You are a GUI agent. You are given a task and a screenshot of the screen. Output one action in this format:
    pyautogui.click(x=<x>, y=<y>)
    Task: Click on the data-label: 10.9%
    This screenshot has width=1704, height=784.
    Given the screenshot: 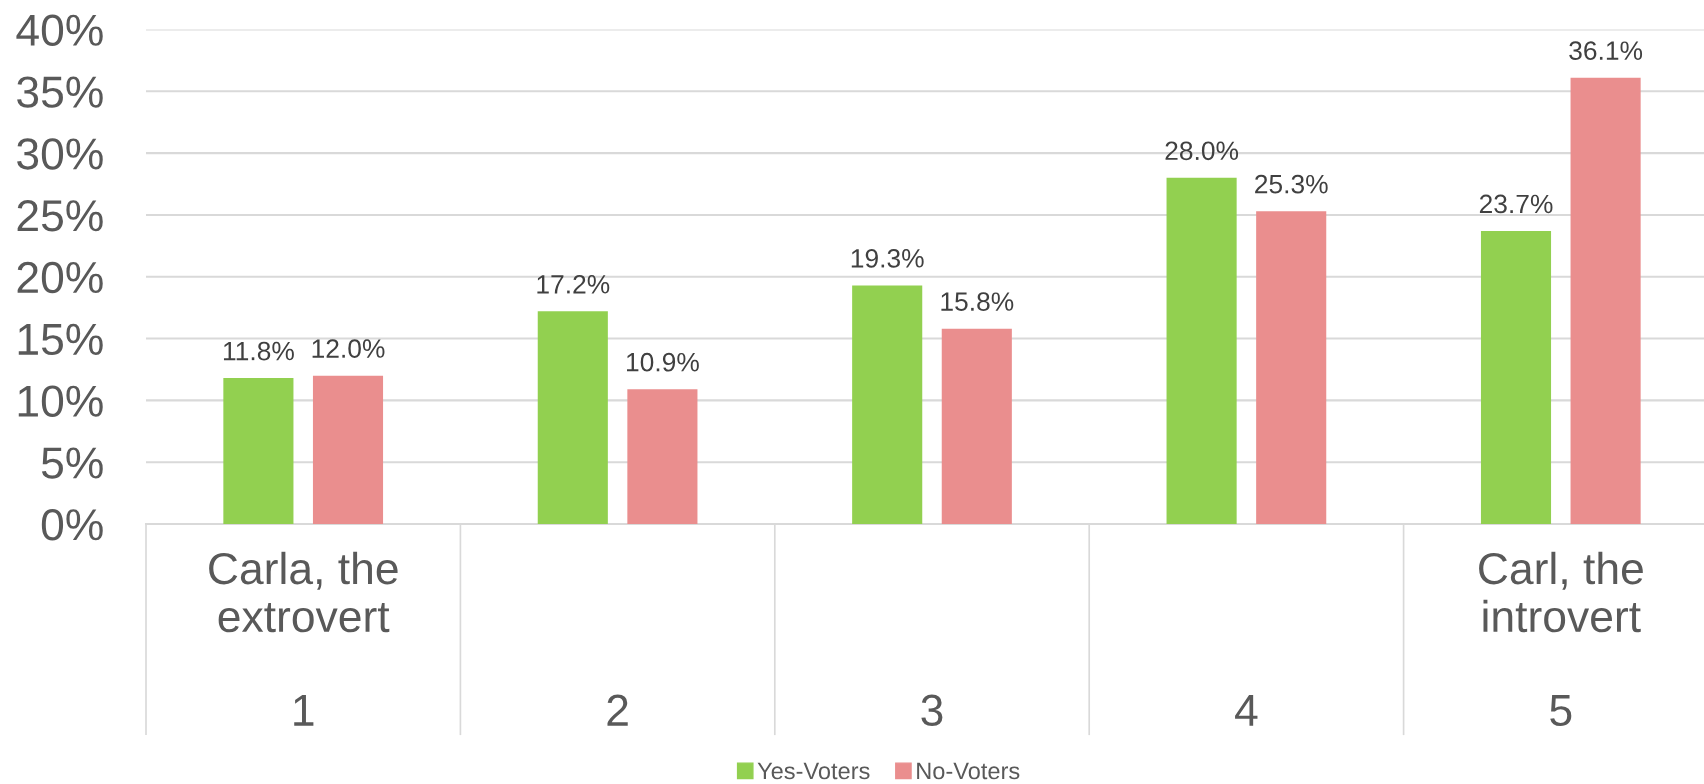 What is the action you would take?
    pyautogui.click(x=663, y=362)
    